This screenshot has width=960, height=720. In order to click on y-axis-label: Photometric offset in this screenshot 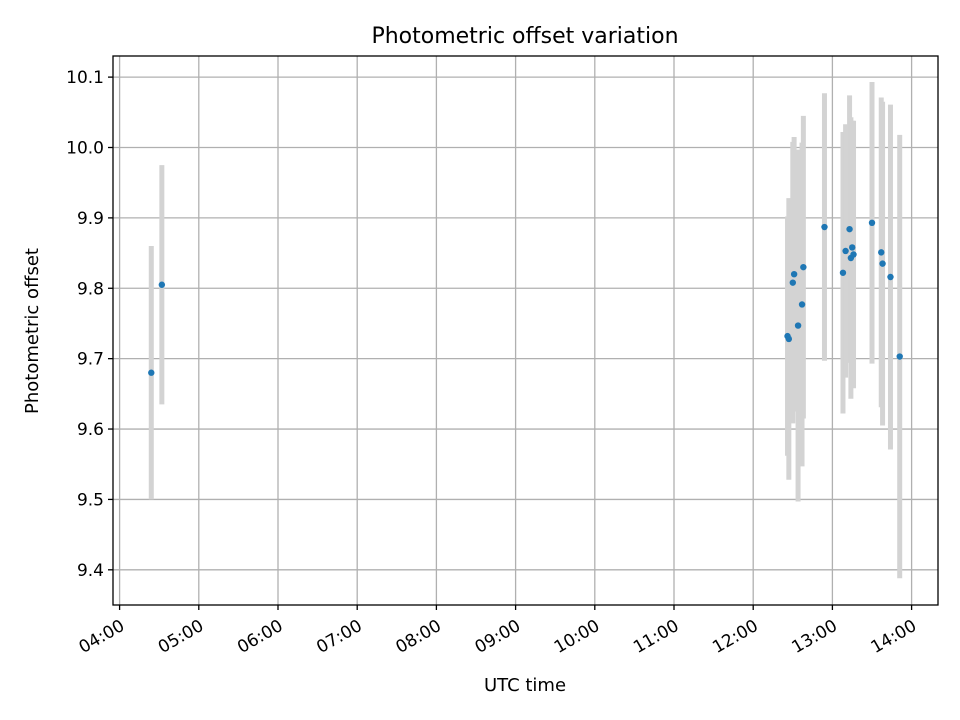, I will do `click(32, 331)`.